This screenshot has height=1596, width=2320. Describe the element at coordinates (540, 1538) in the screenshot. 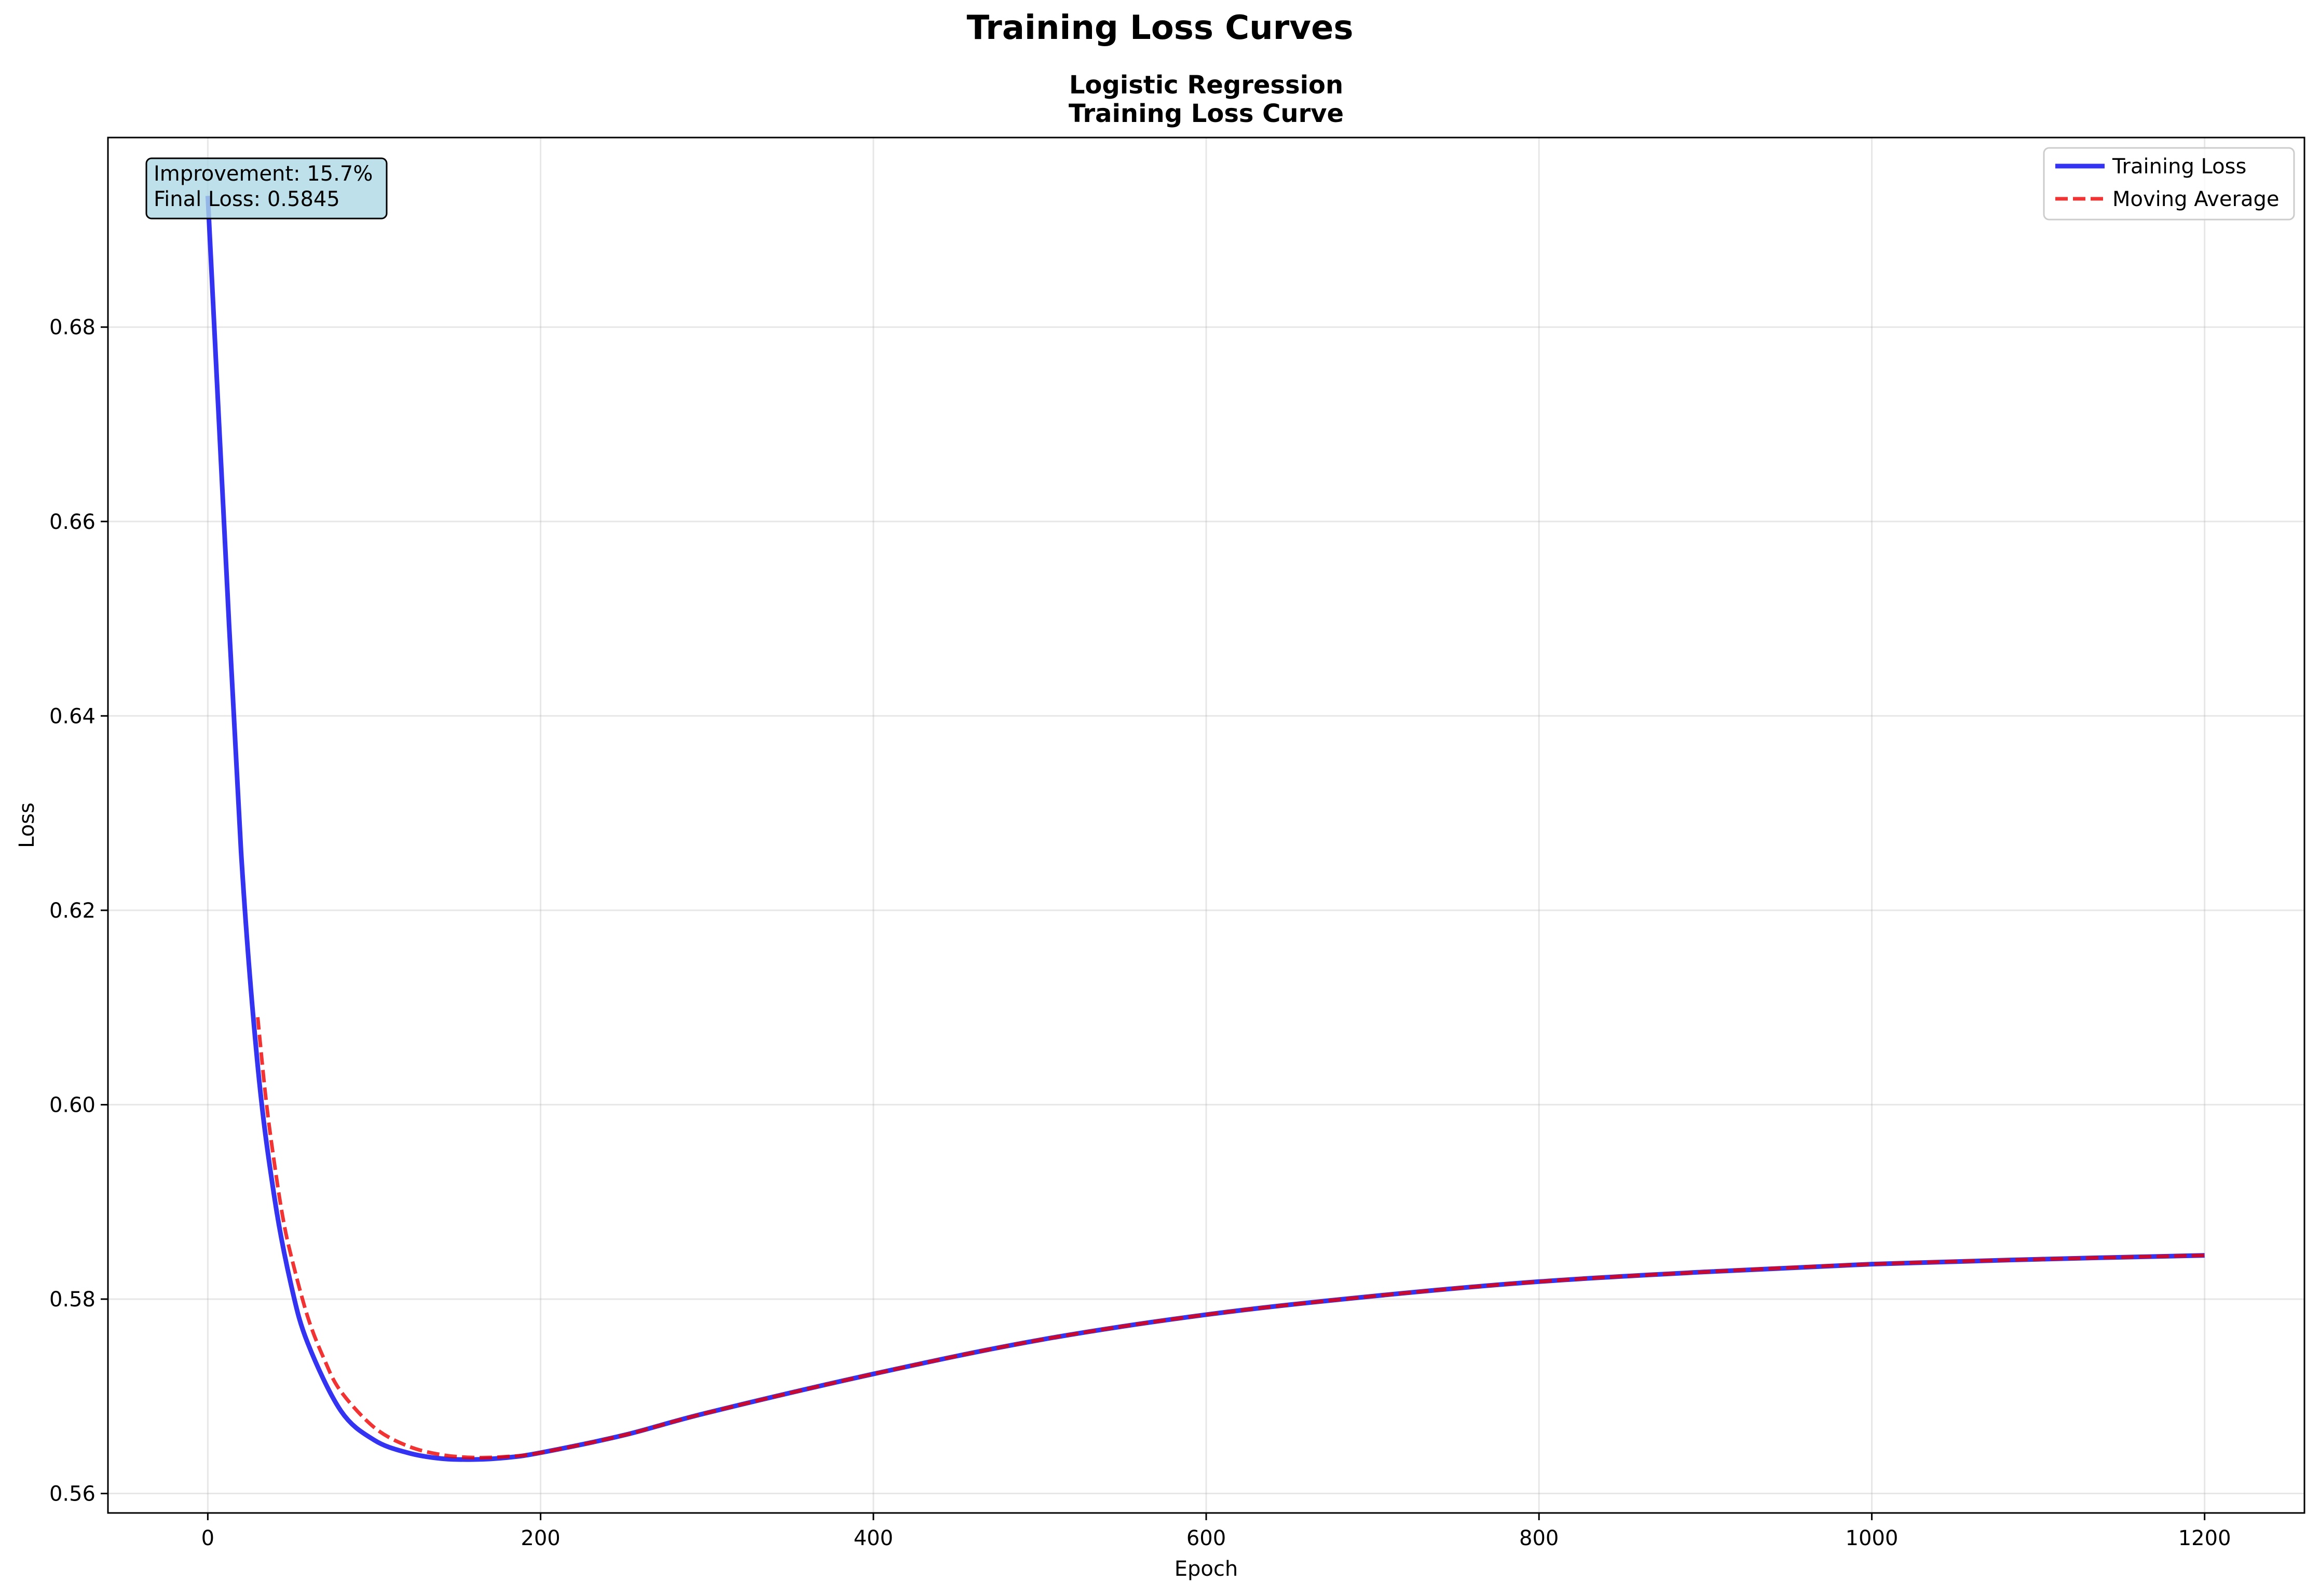

I see `x-tick-label: 200` at that location.